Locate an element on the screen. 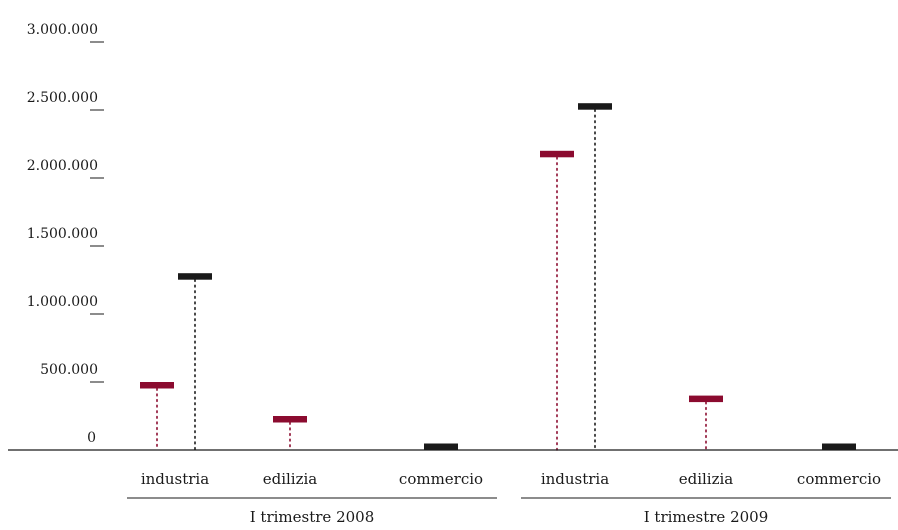  y-tick-label: 2.500.000 is located at coordinates (62, 98).